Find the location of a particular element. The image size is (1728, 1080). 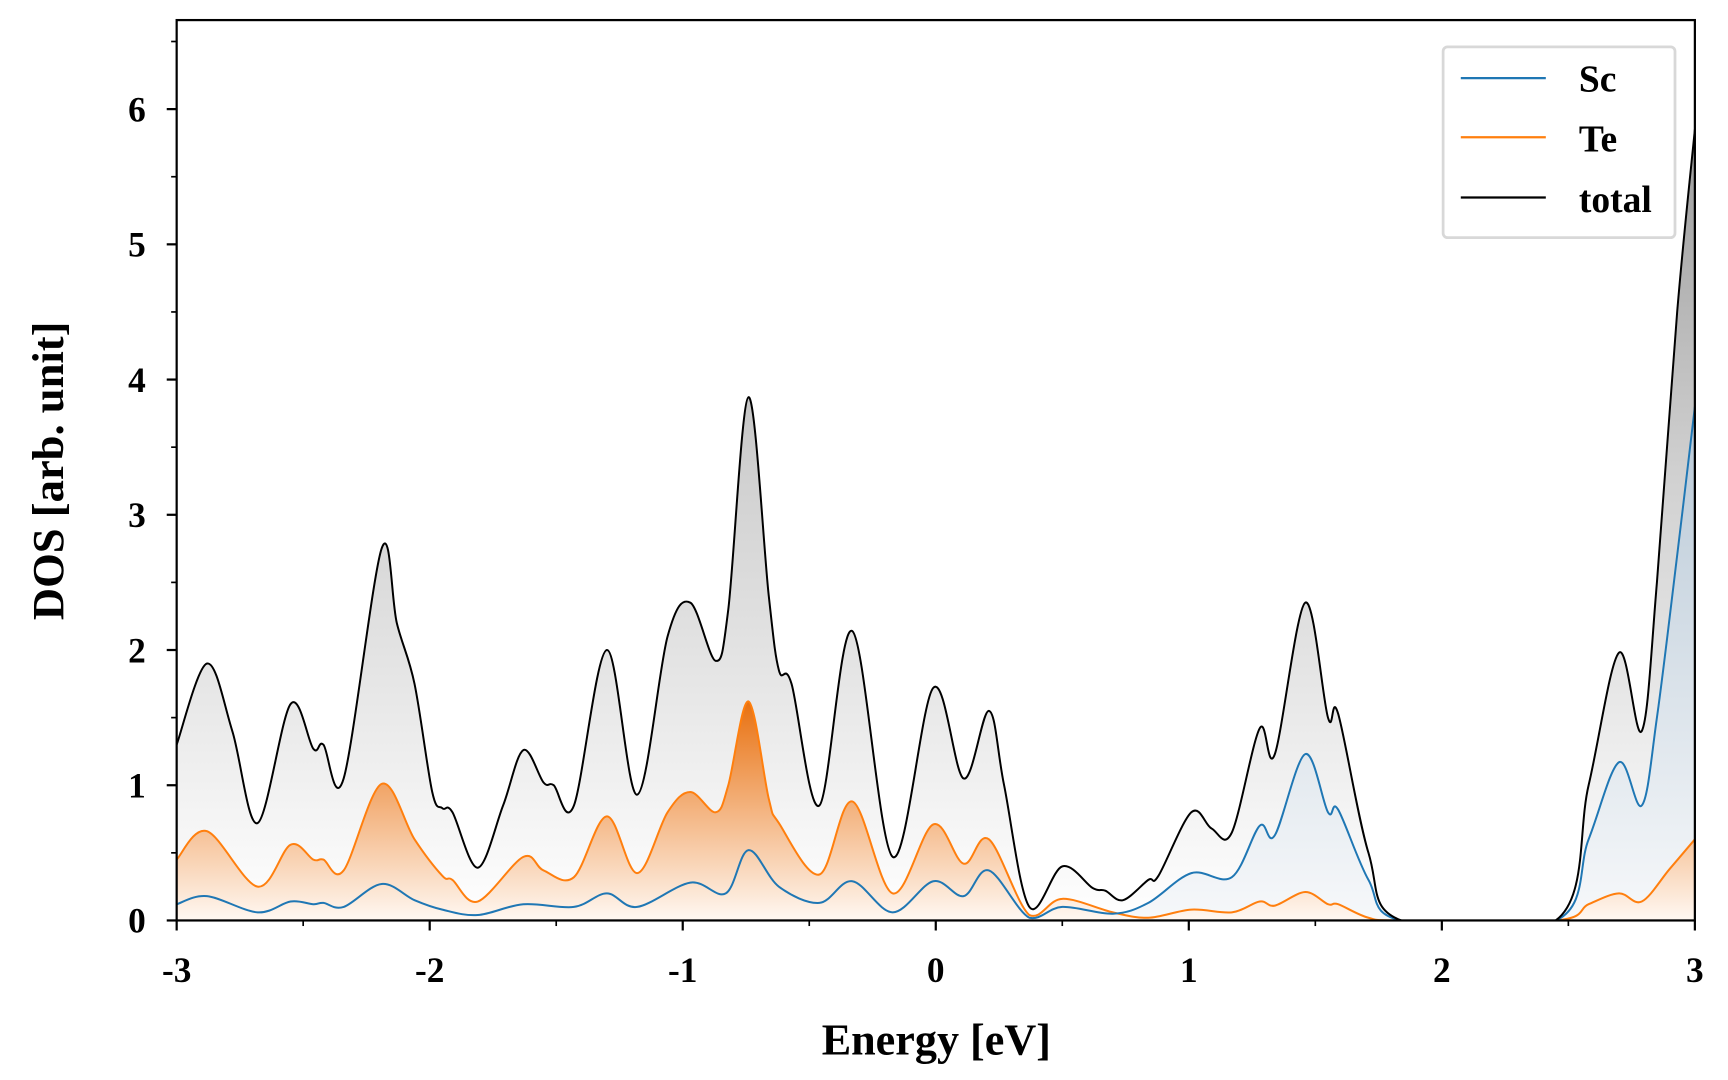

y-axis-label: DOS [arb. unit] is located at coordinates (48, 471).